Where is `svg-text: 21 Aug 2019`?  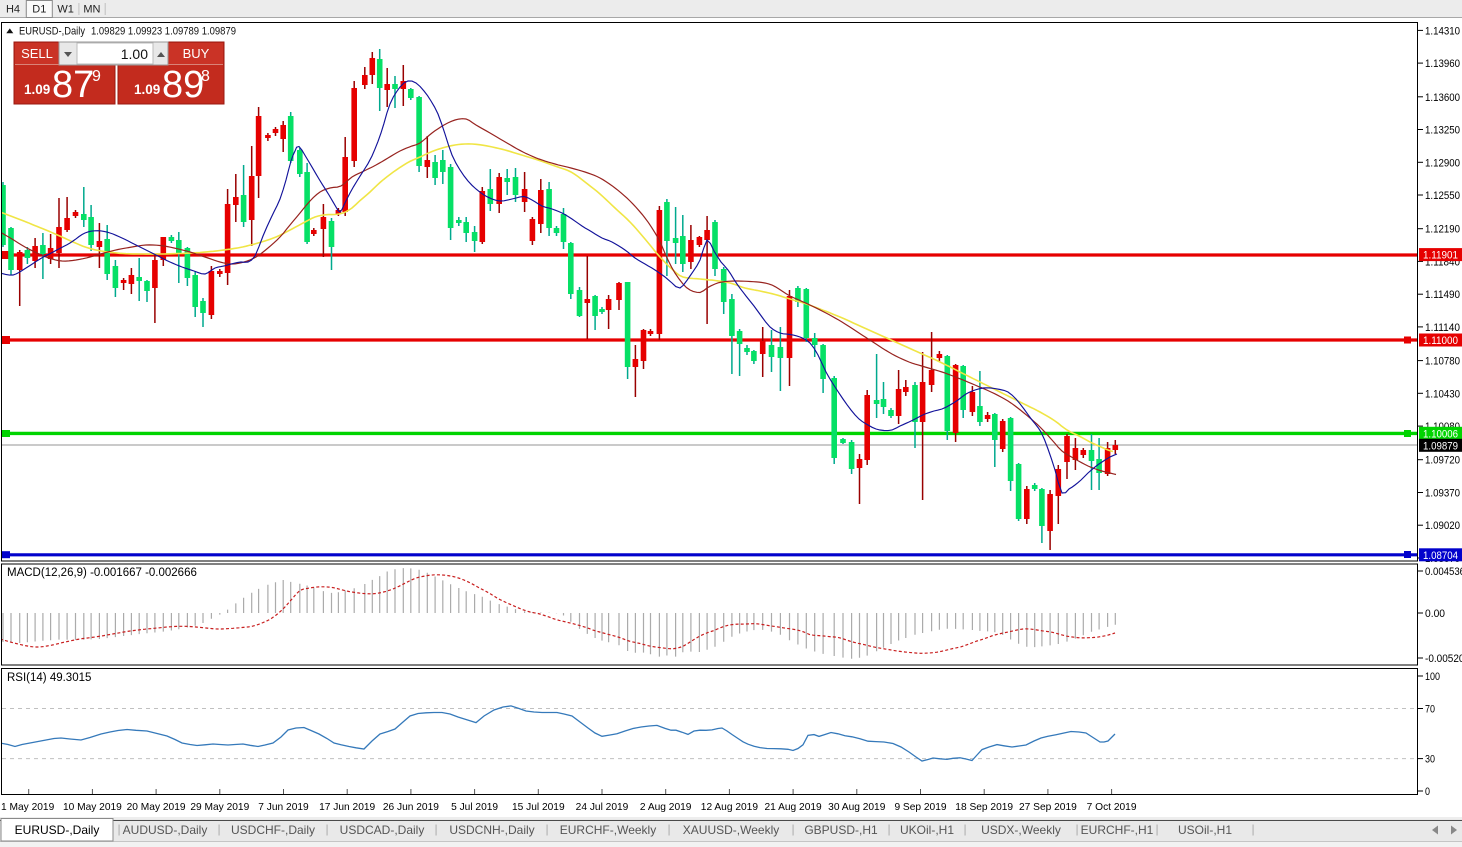 svg-text: 21 Aug 2019 is located at coordinates (793, 807).